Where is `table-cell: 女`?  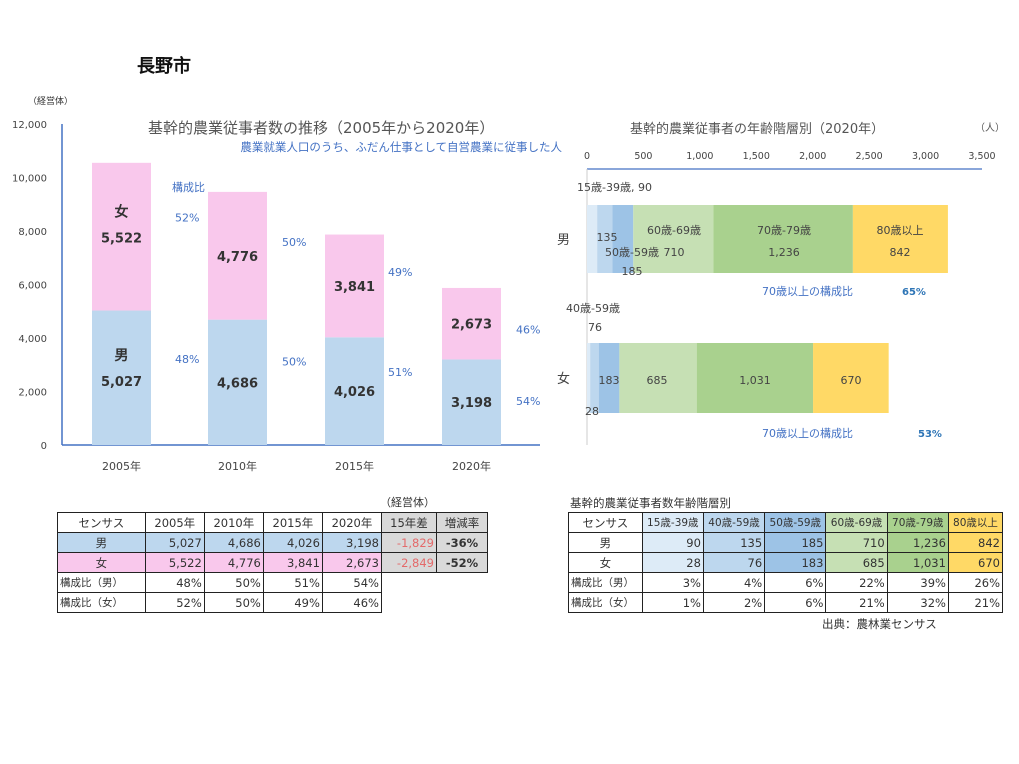
table-cell: 女 is located at coordinates (605, 562).